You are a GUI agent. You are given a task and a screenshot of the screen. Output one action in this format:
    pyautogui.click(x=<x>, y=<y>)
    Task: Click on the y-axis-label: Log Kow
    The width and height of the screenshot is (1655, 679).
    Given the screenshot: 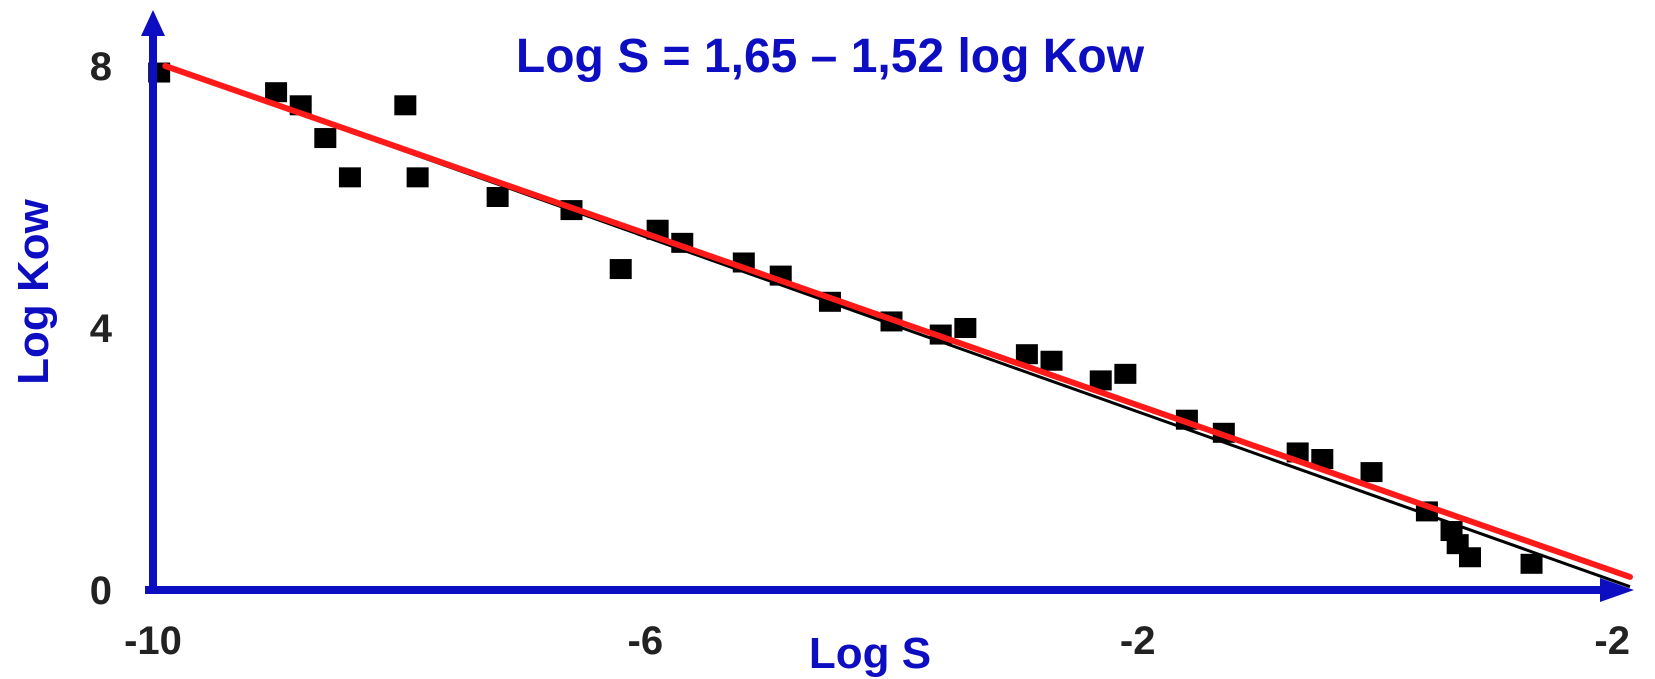 What is the action you would take?
    pyautogui.click(x=33, y=291)
    